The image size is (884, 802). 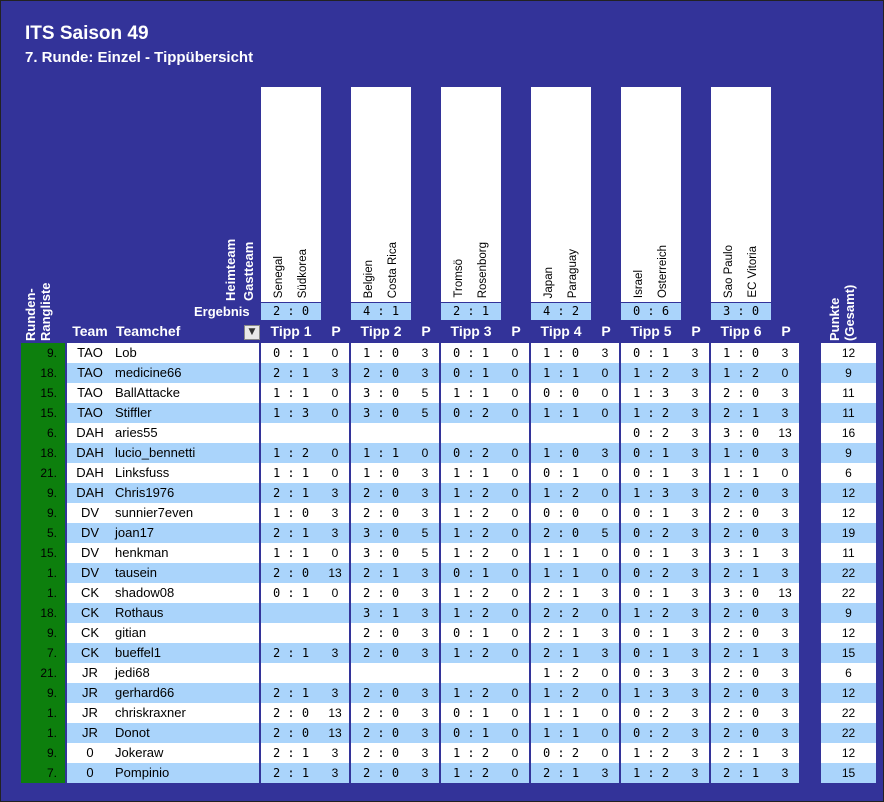 I want to click on teamchef-cell: gerhard66, so click(x=145, y=692).